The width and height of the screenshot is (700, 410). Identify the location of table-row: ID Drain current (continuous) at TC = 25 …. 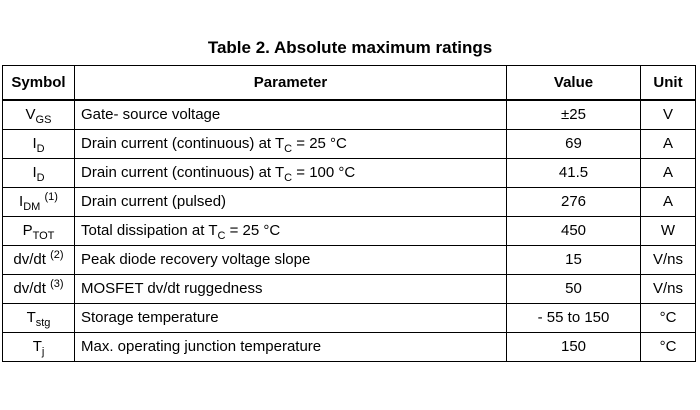
(349, 144).